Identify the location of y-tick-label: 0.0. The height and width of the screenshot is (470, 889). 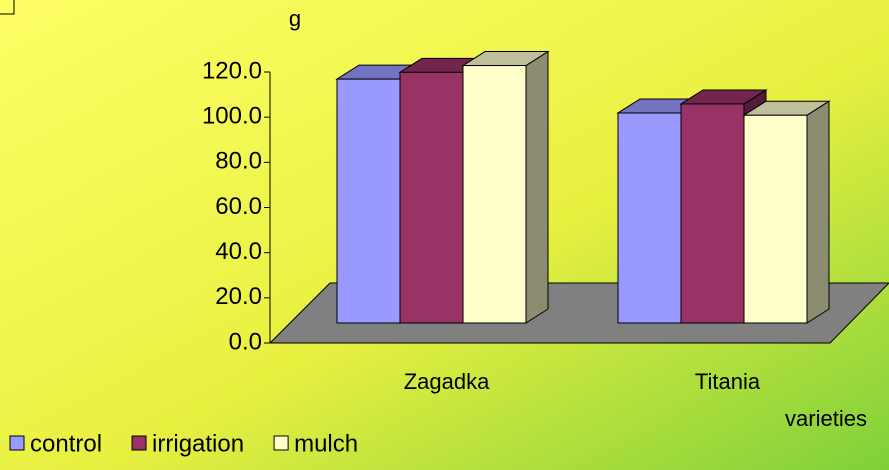
(245, 341).